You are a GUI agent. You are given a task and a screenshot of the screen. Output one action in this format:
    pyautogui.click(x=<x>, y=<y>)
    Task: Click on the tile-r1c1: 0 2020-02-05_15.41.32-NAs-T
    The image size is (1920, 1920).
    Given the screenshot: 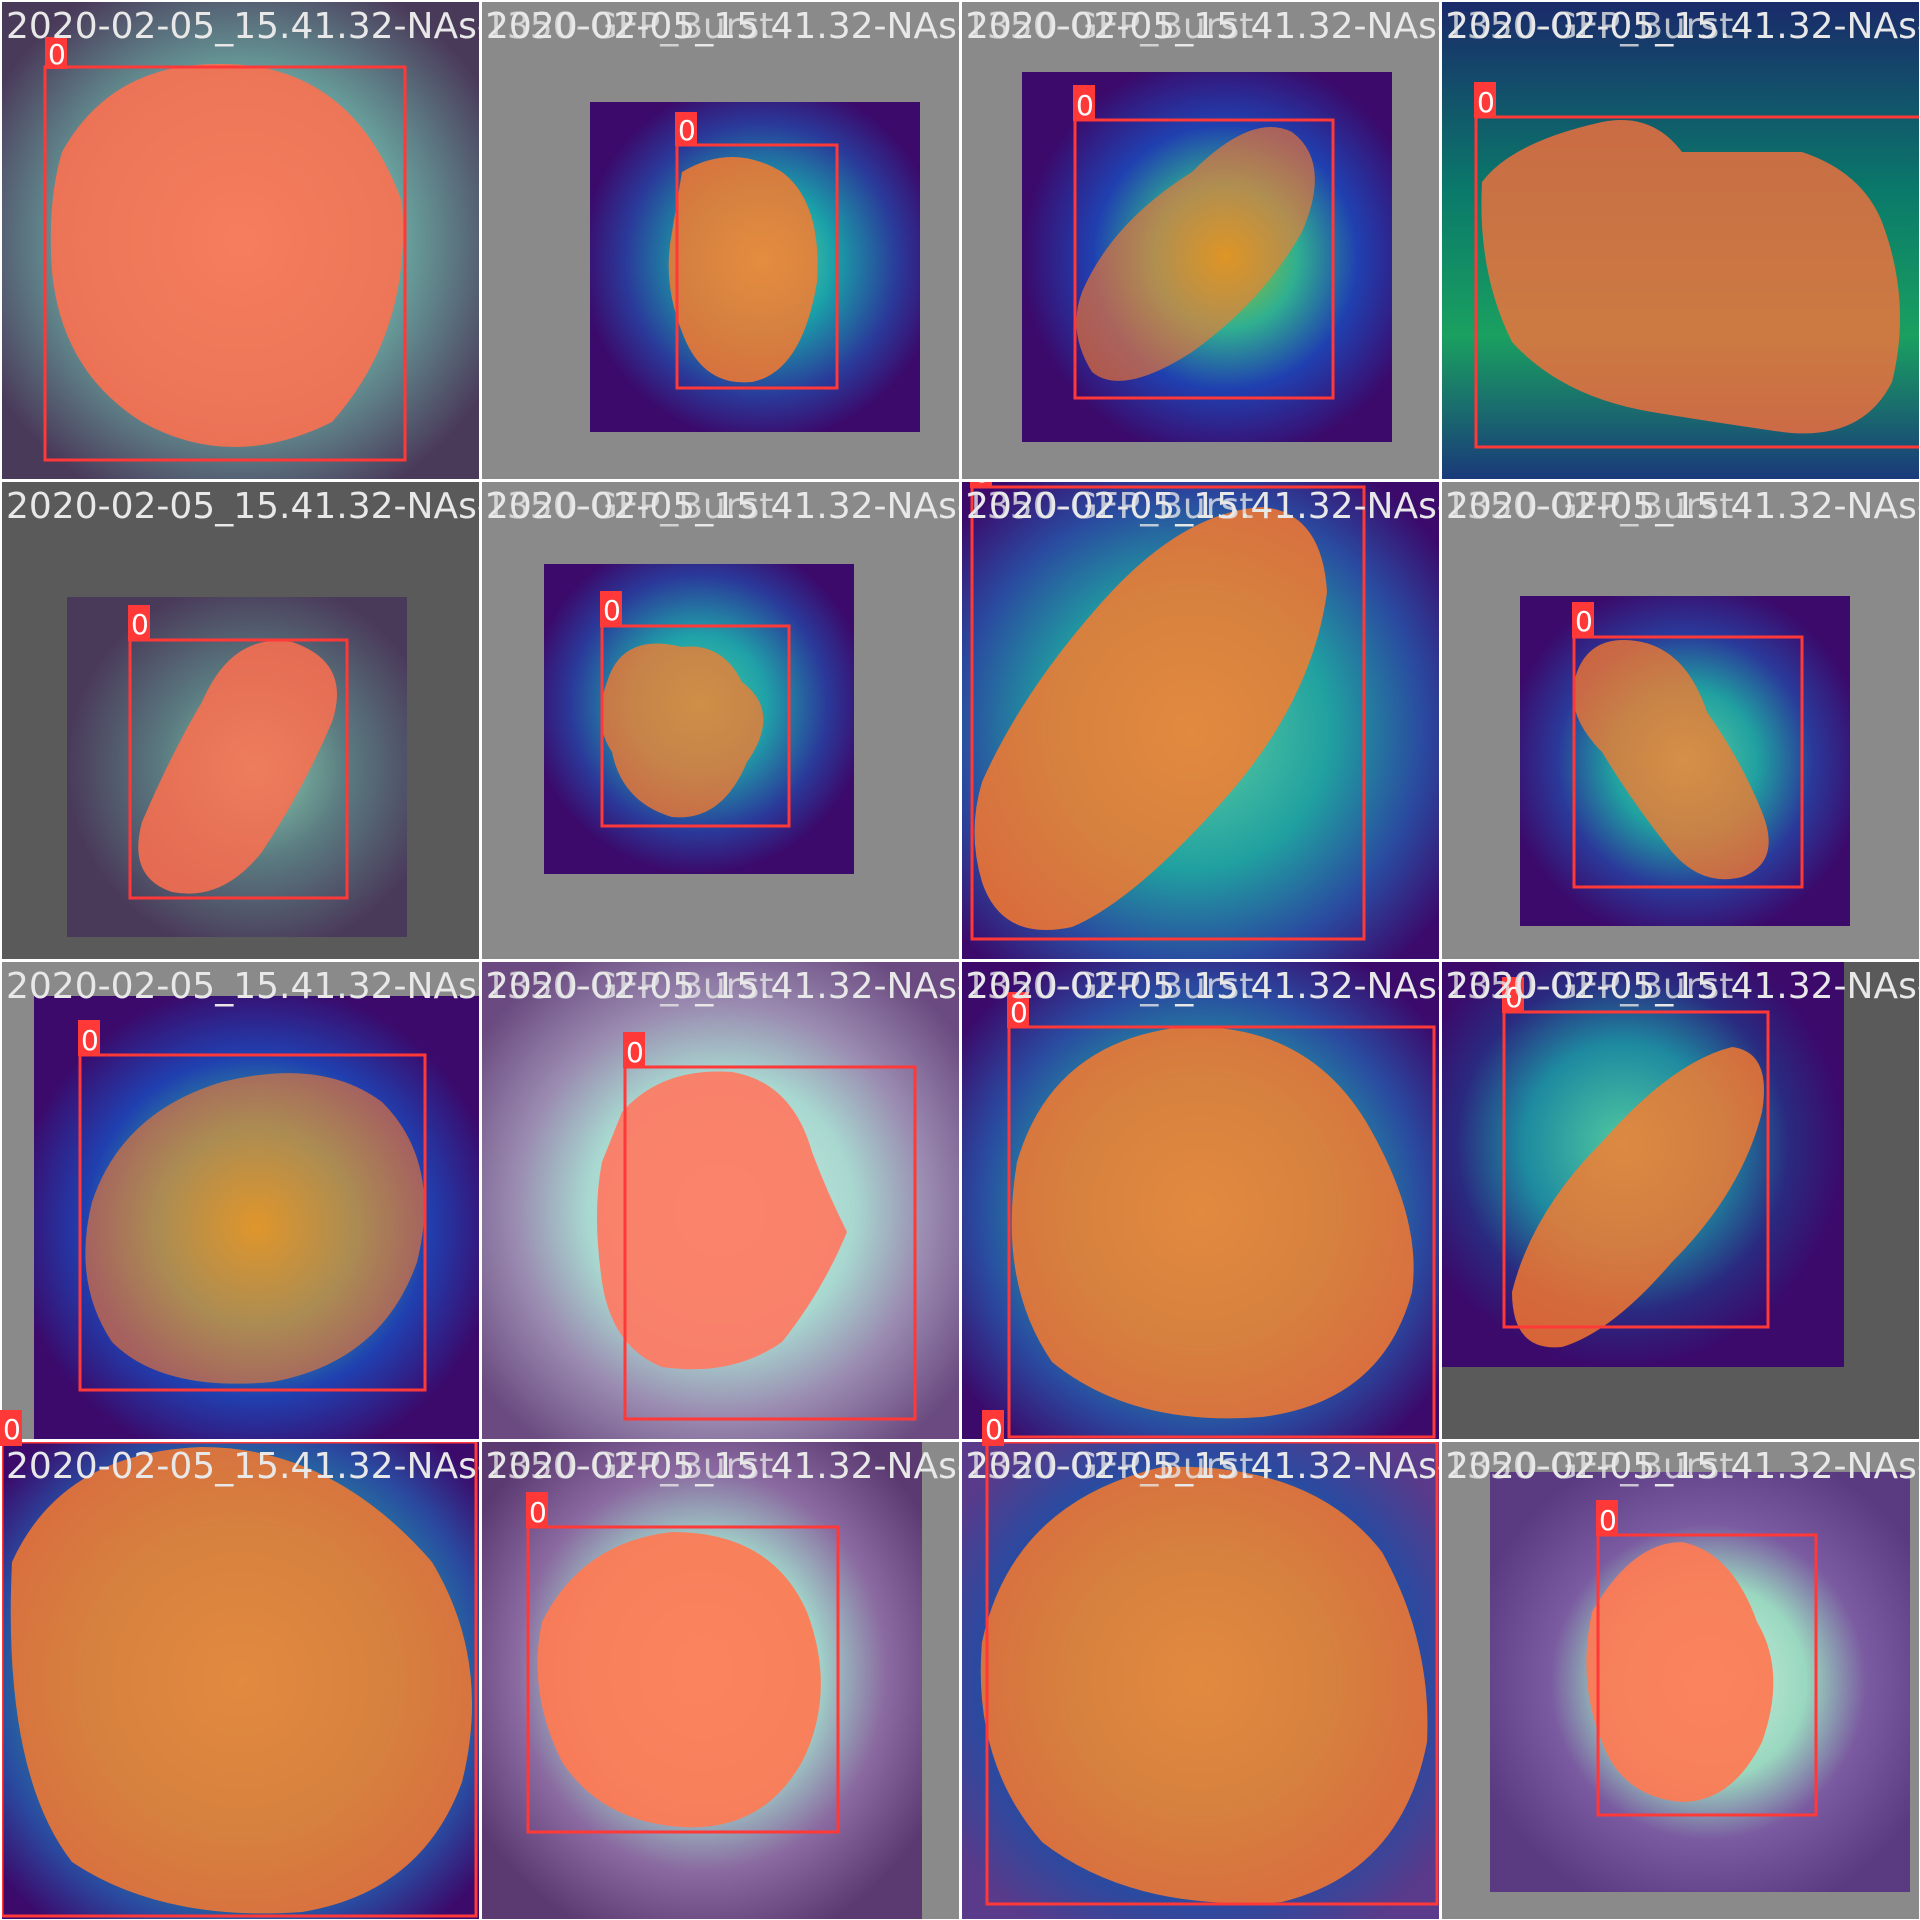 What is the action you would take?
    pyautogui.click(x=240, y=240)
    